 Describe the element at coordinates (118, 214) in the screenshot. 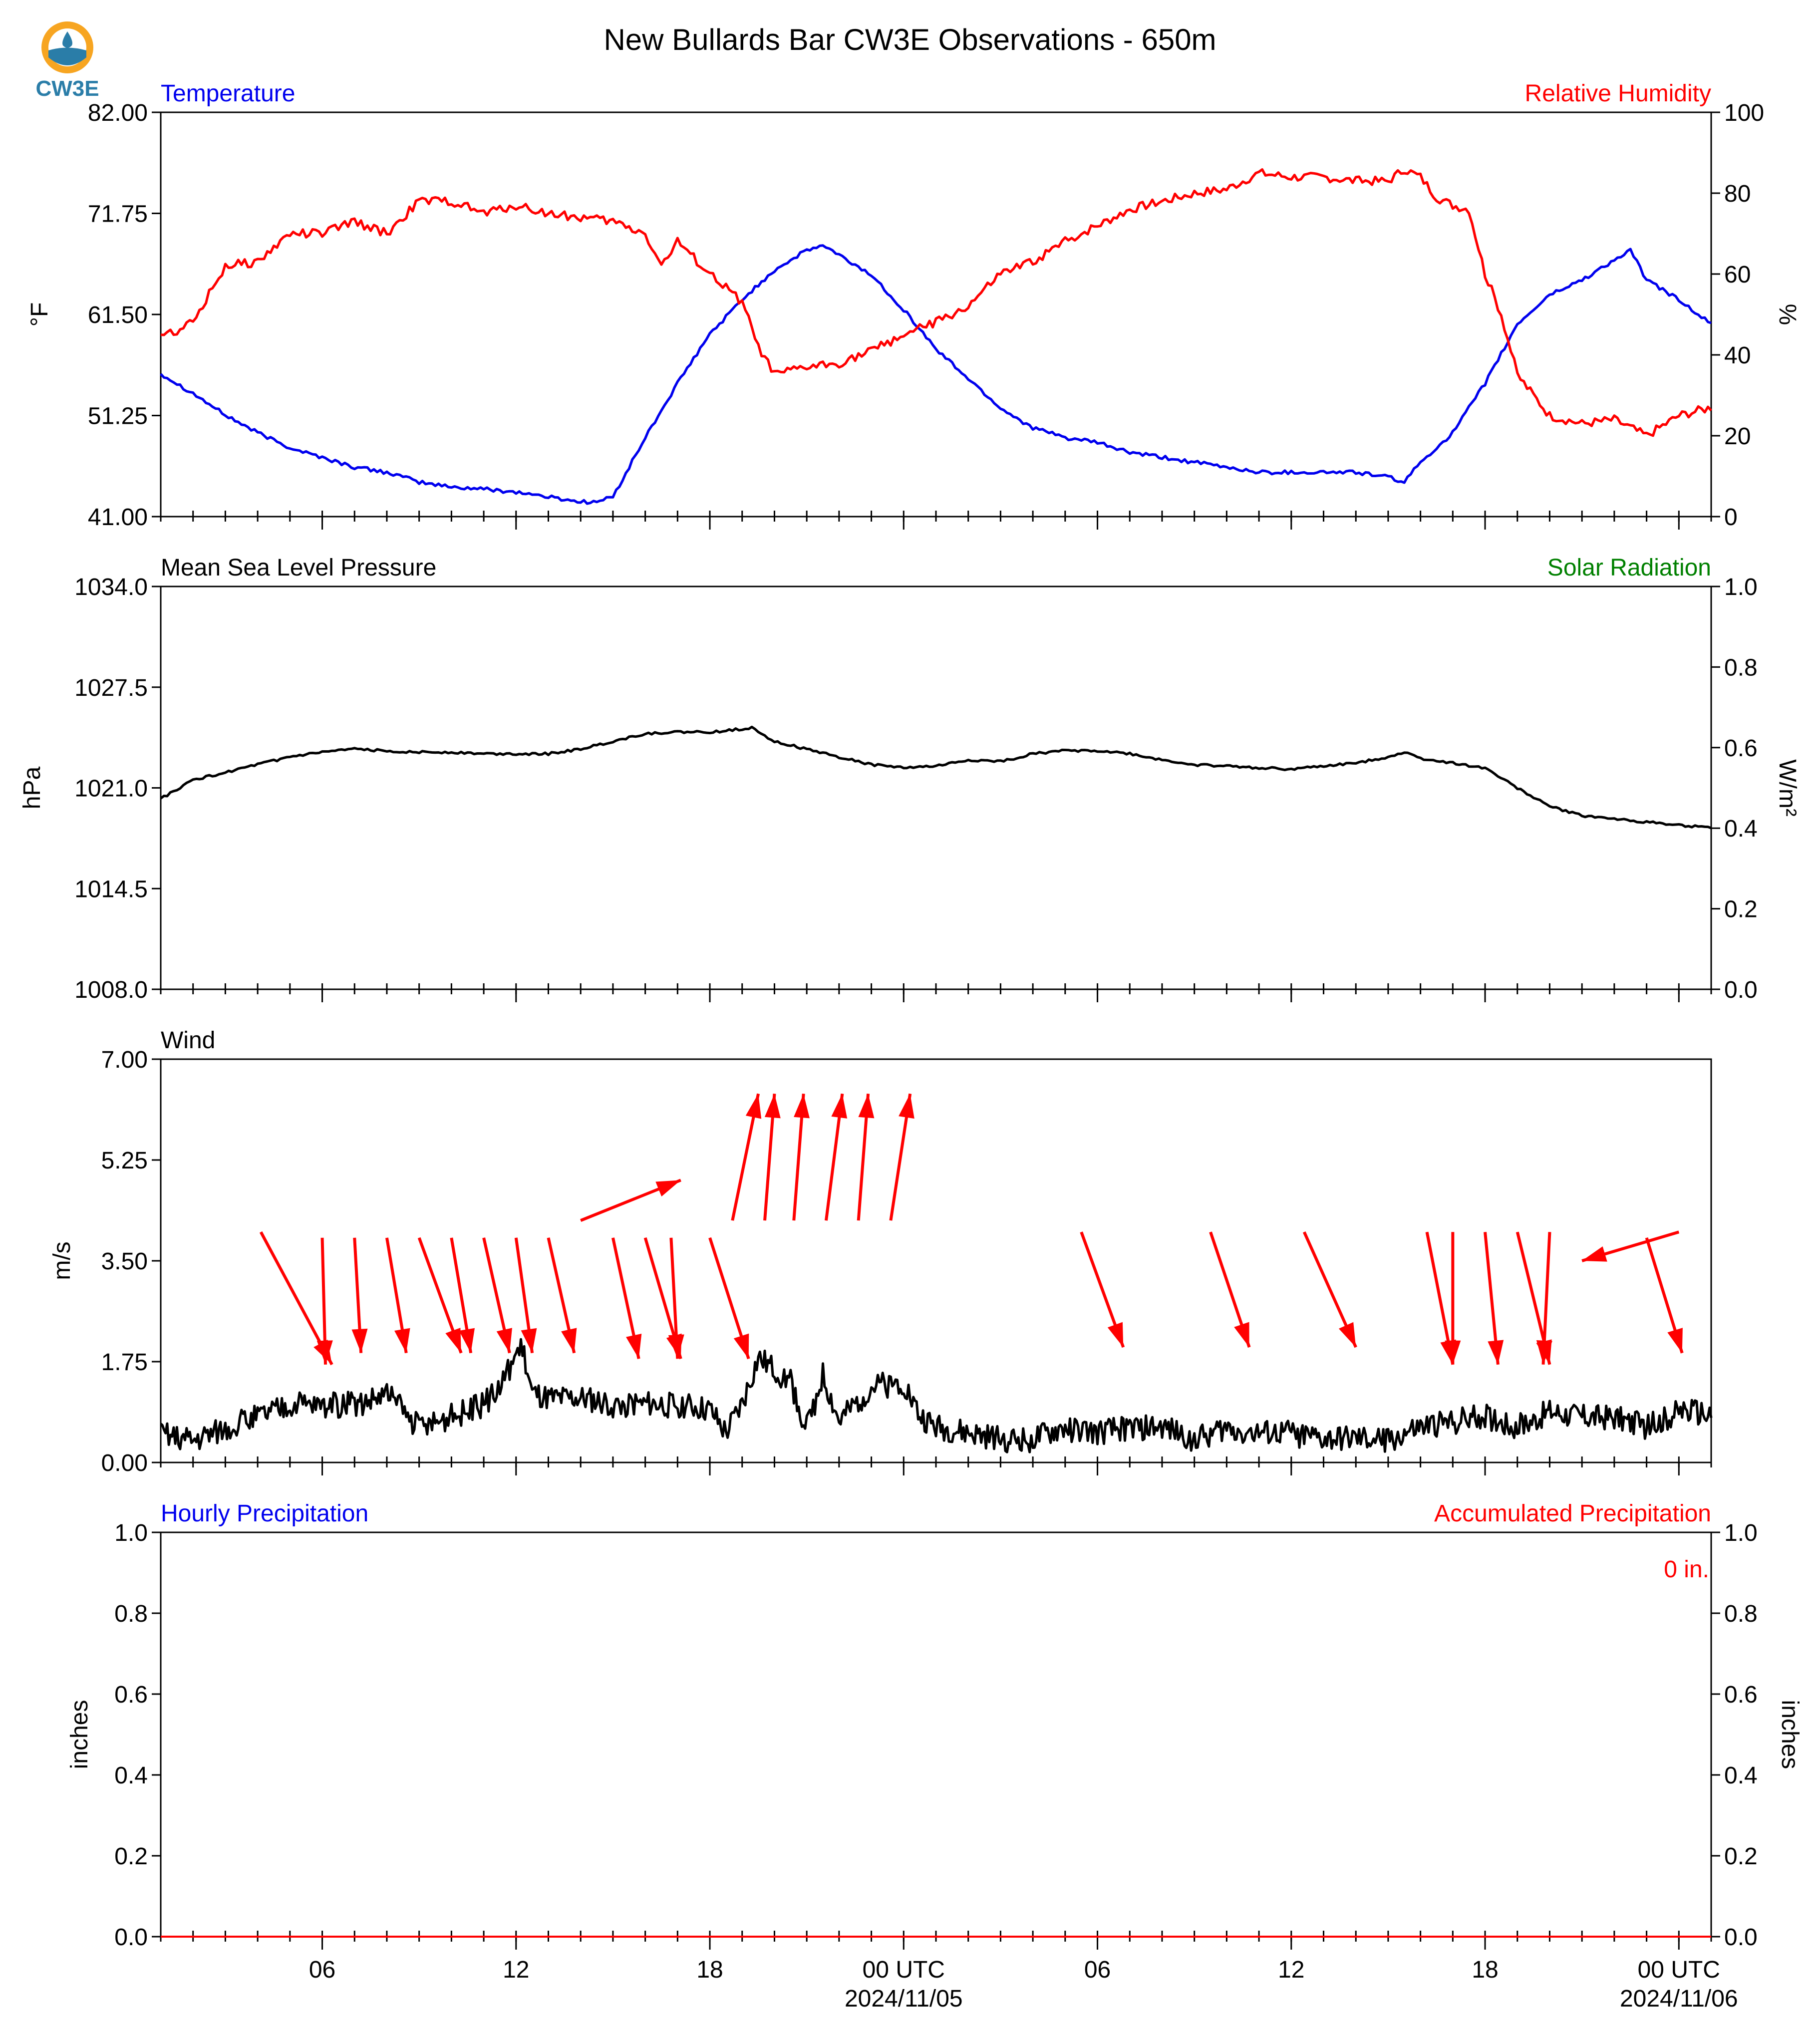

I see `y-tick-label-left: 71.75` at that location.